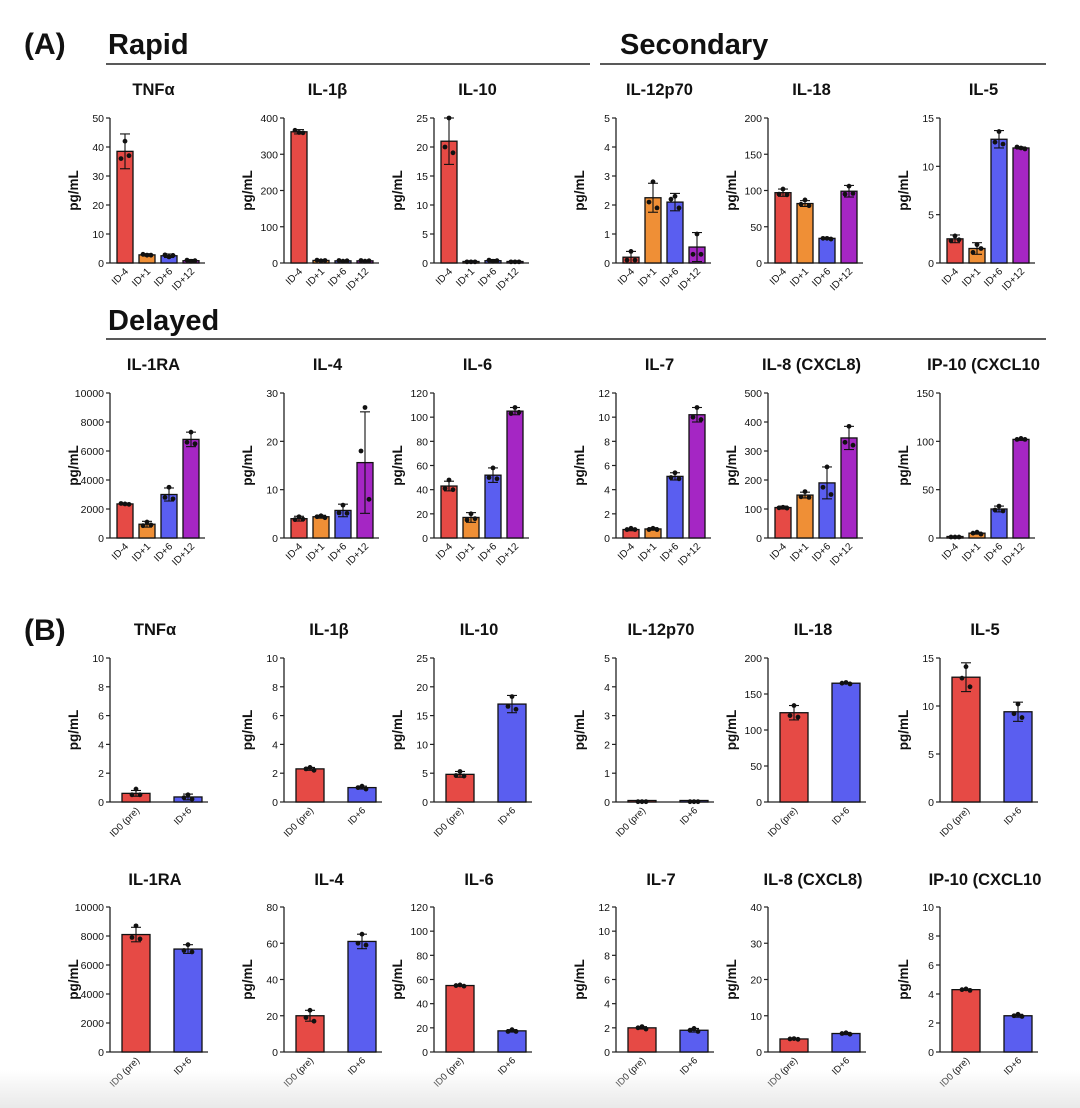 Image resolution: width=1080 pixels, height=1108 pixels. I want to click on y-tick-label: 2, so click(607, 206).